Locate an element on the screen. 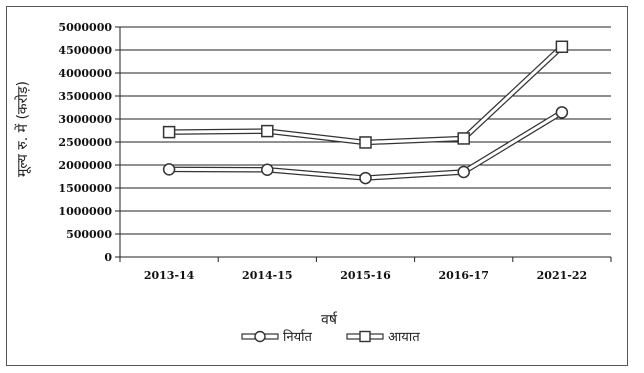  y-tick-label: 500000 is located at coordinates (89, 234).